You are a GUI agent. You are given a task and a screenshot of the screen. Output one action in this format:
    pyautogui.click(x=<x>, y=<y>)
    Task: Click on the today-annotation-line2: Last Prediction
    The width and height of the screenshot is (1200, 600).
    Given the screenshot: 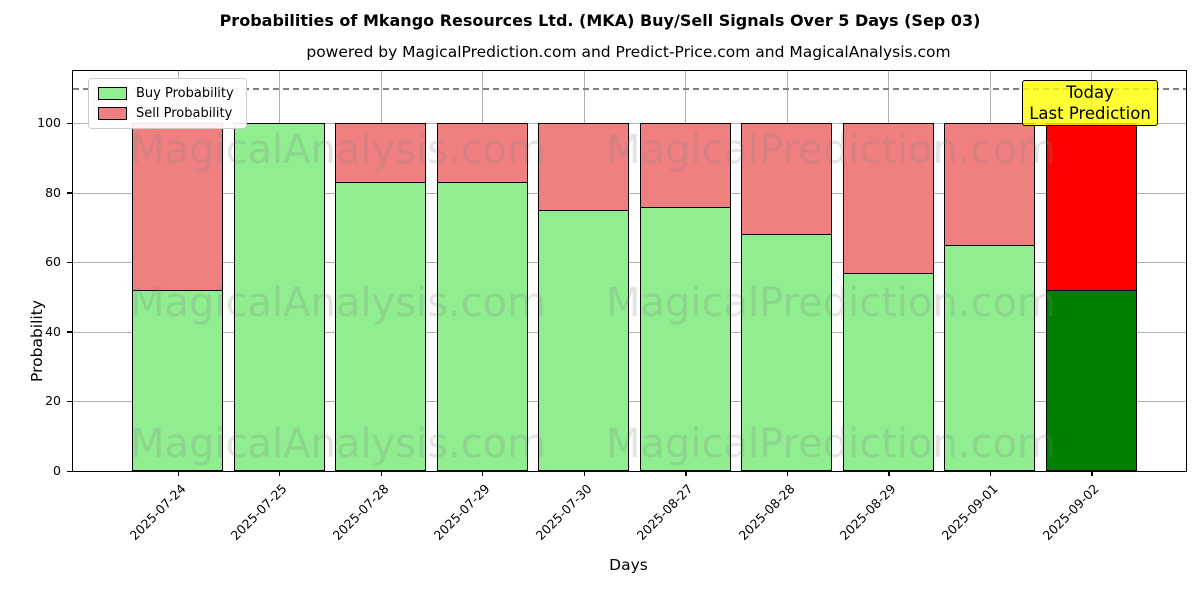 What is the action you would take?
    pyautogui.click(x=1090, y=113)
    